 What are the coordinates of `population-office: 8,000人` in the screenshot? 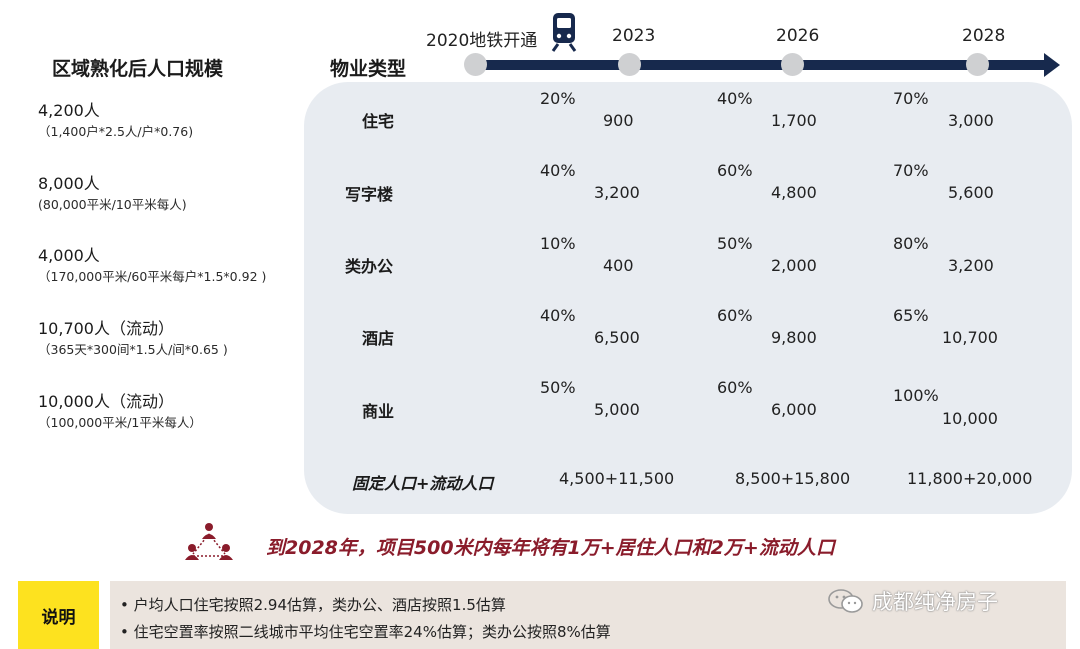 It's located at (69, 183).